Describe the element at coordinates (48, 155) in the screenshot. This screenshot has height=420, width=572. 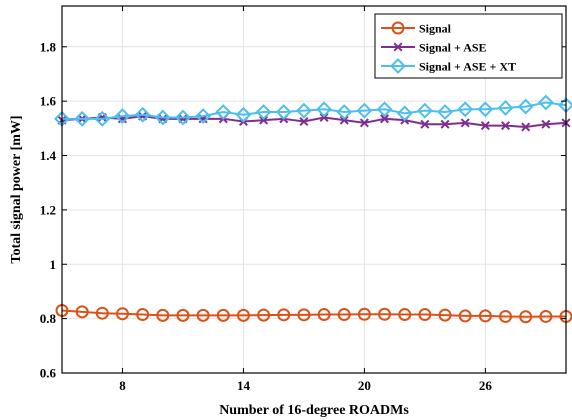
I see `y-tick-label: 1.4` at that location.